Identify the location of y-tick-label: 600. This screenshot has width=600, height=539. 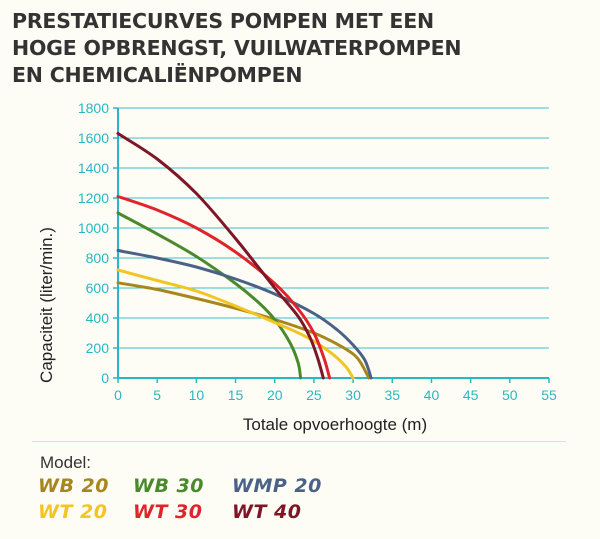
(98, 288).